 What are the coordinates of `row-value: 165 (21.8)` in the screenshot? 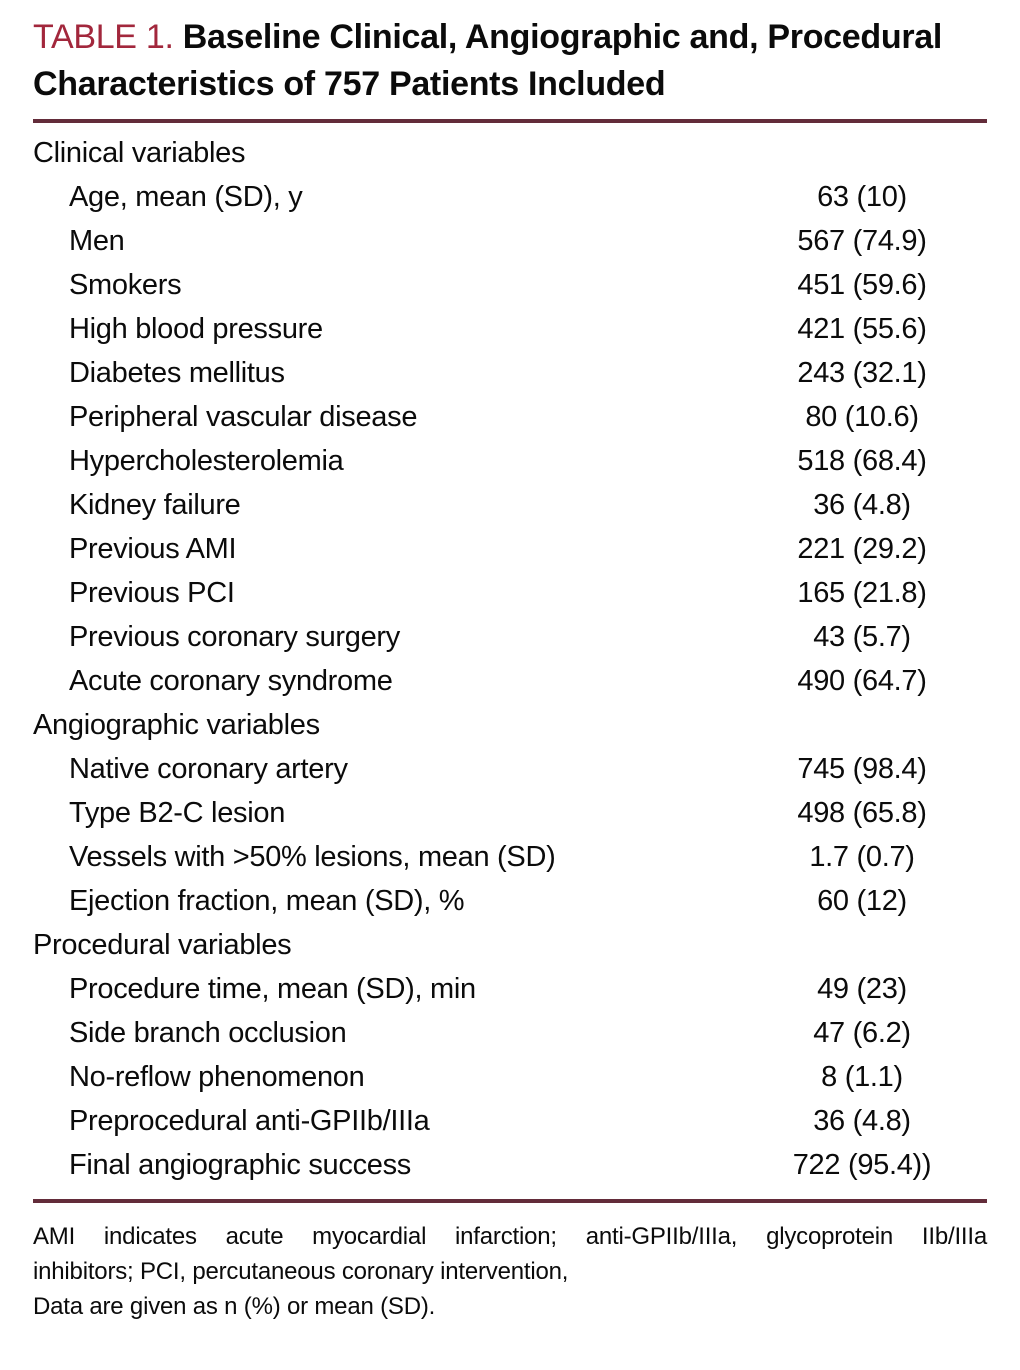 It's located at (862, 593).